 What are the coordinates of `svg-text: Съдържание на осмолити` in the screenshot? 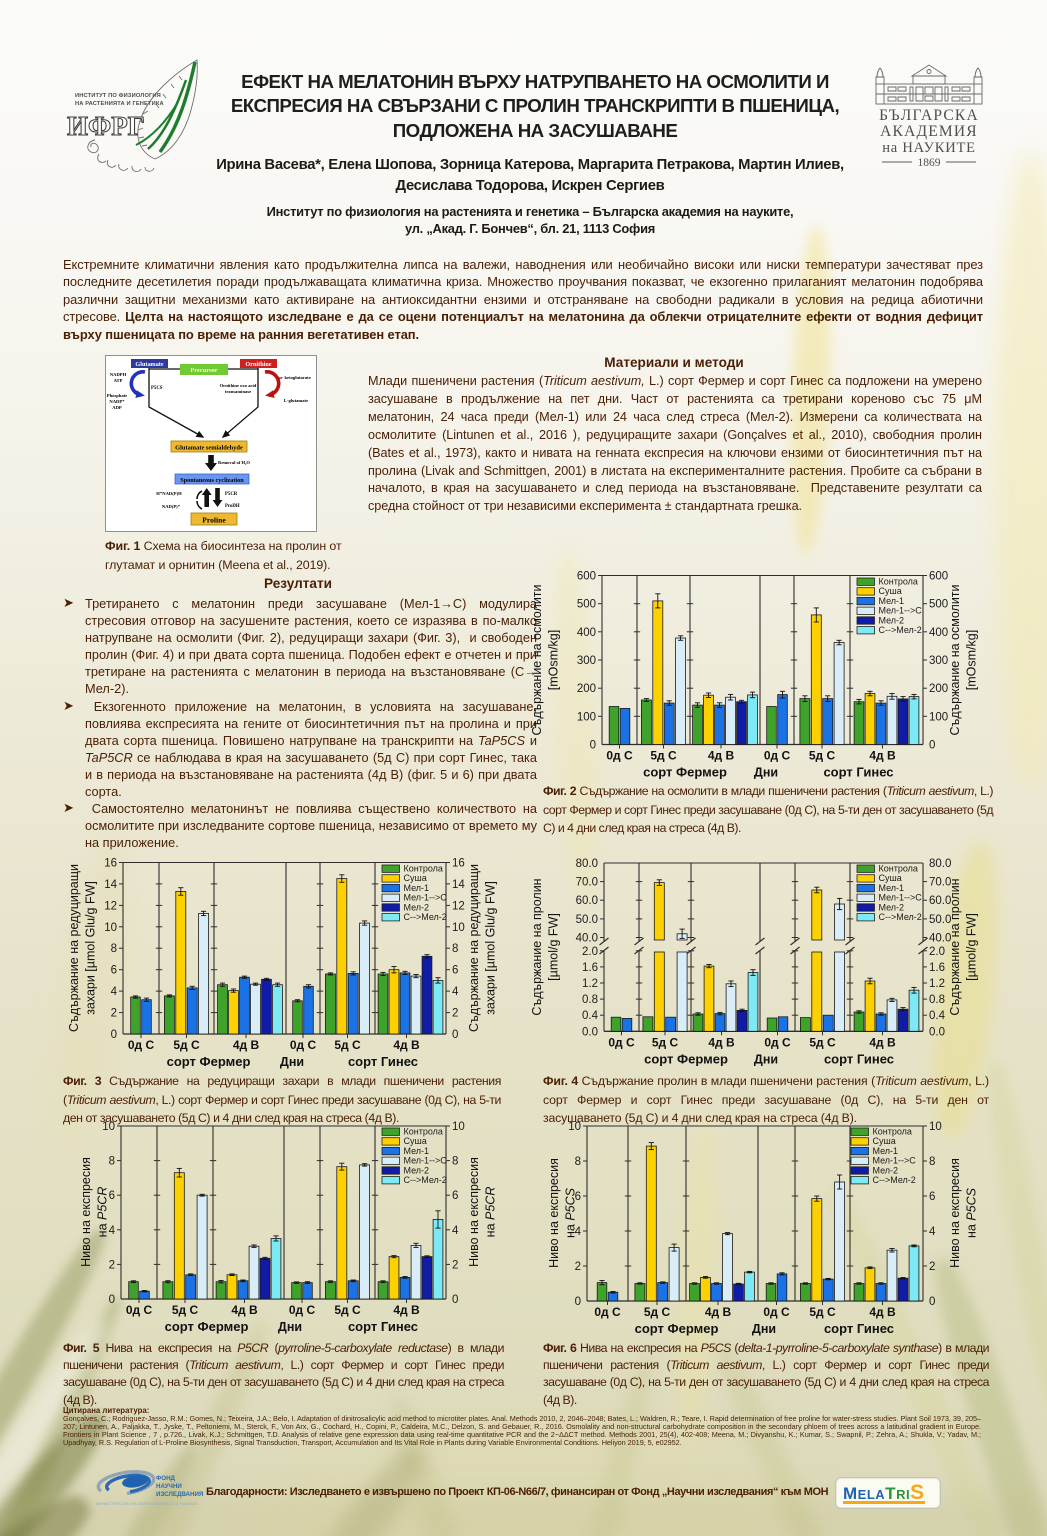 It's located at (955, 659).